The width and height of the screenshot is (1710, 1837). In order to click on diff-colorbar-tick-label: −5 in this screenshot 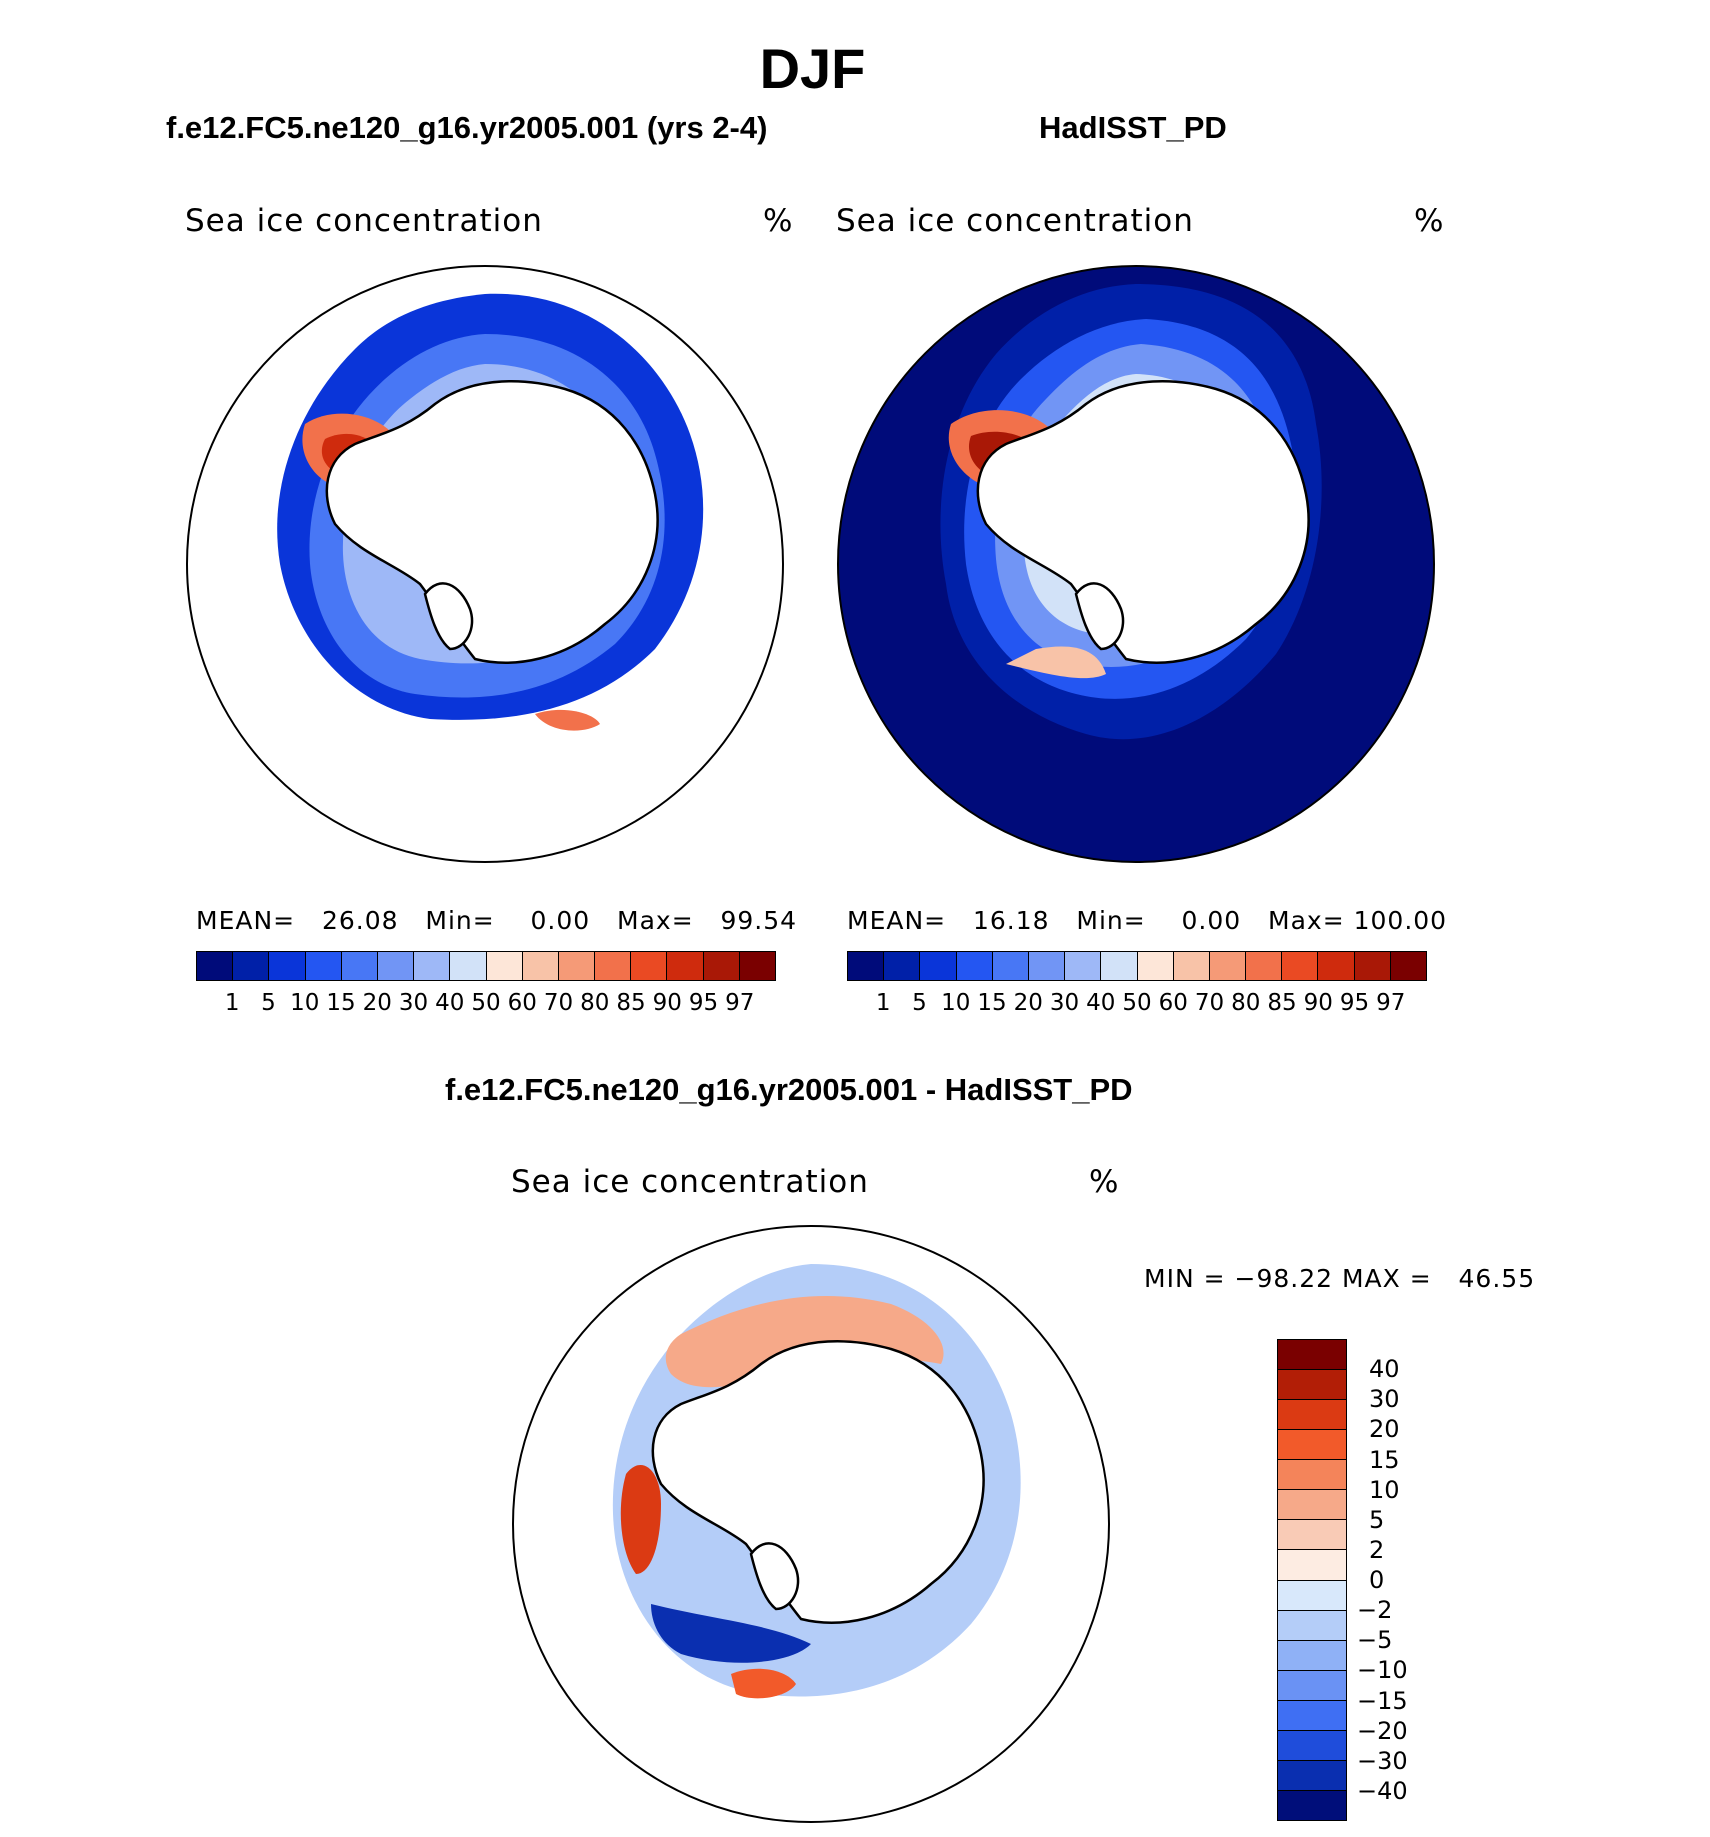, I will do `click(1375, 1640)`.